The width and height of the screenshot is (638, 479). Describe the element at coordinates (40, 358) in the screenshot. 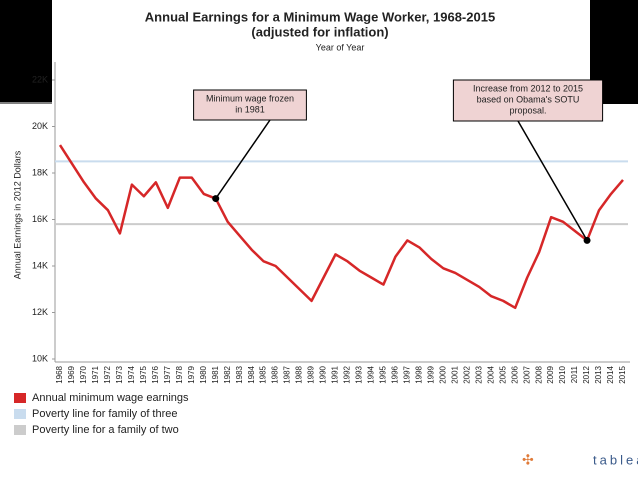

I see `y-tick-label: 10K` at that location.